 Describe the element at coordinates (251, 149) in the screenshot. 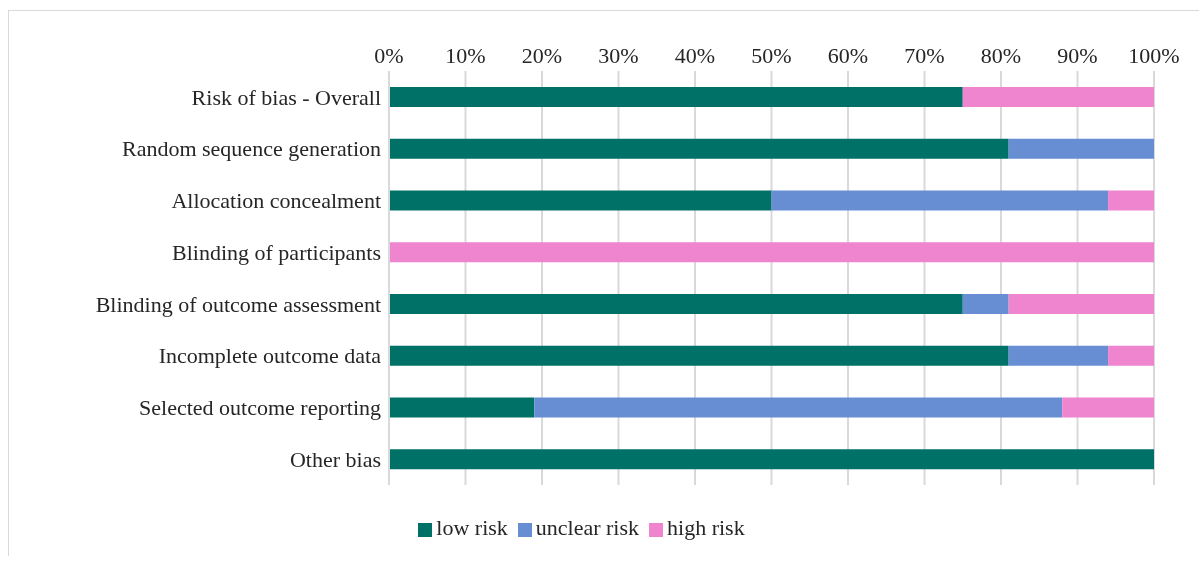

I see `y-tick-label: Random sequence generation` at that location.